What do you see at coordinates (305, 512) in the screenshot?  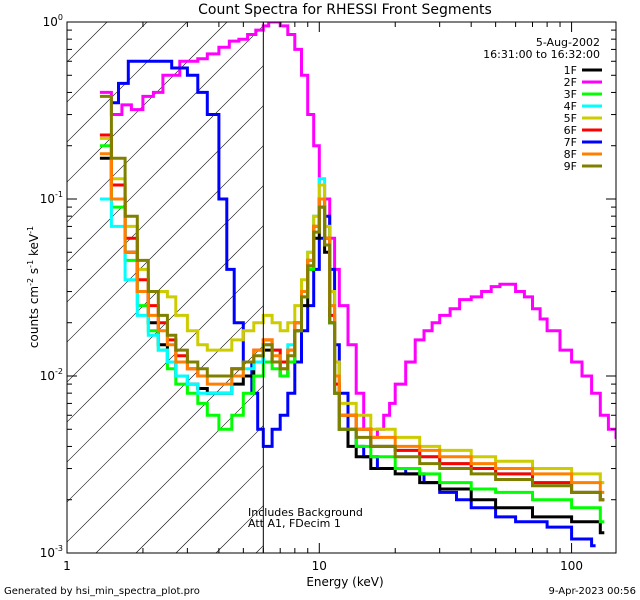 I see `annotation-background: Includes Background` at bounding box center [305, 512].